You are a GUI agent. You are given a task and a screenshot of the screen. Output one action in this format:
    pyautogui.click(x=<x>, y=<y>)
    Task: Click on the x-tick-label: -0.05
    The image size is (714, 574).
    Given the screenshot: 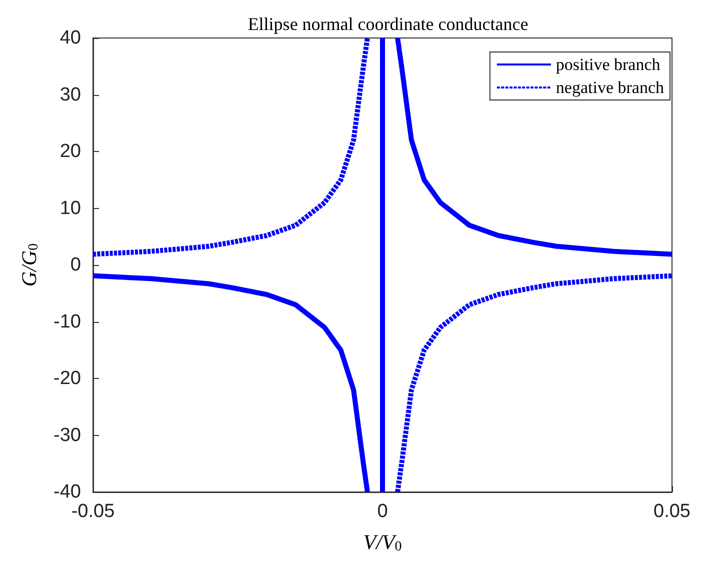 What is the action you would take?
    pyautogui.click(x=93, y=511)
    